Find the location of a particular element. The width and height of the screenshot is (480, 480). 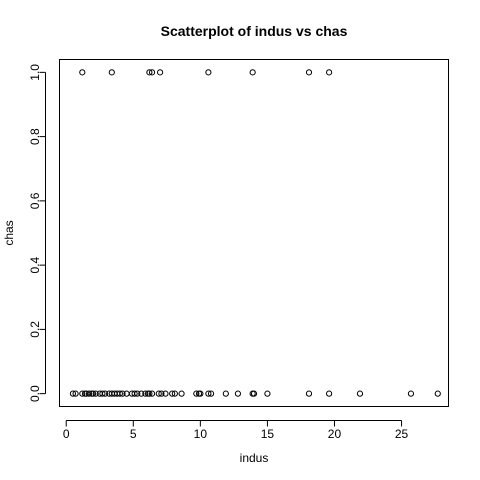

x-tick-label: 20 is located at coordinates (335, 434).